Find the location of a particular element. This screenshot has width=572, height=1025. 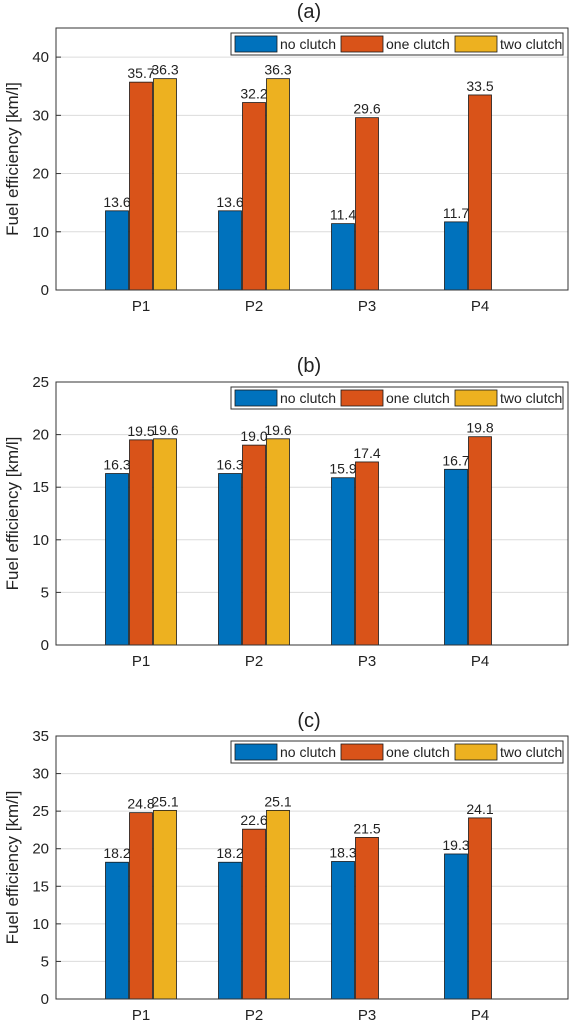

panel-2-ytick-label: 25 is located at coordinates (40, 382).